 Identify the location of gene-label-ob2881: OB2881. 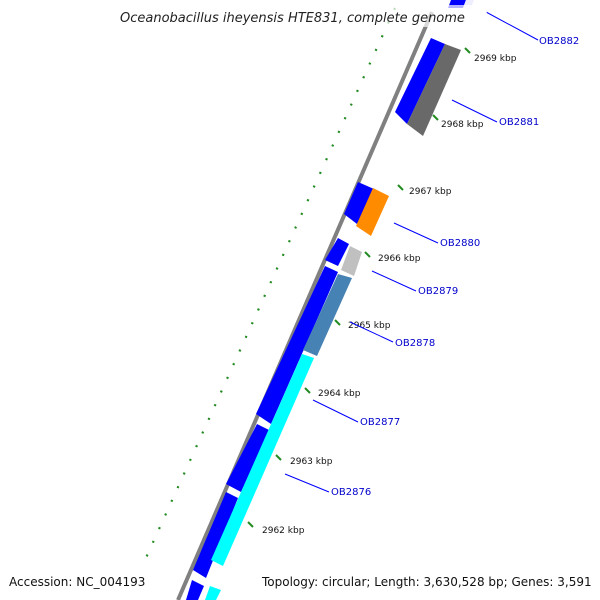
(519, 122).